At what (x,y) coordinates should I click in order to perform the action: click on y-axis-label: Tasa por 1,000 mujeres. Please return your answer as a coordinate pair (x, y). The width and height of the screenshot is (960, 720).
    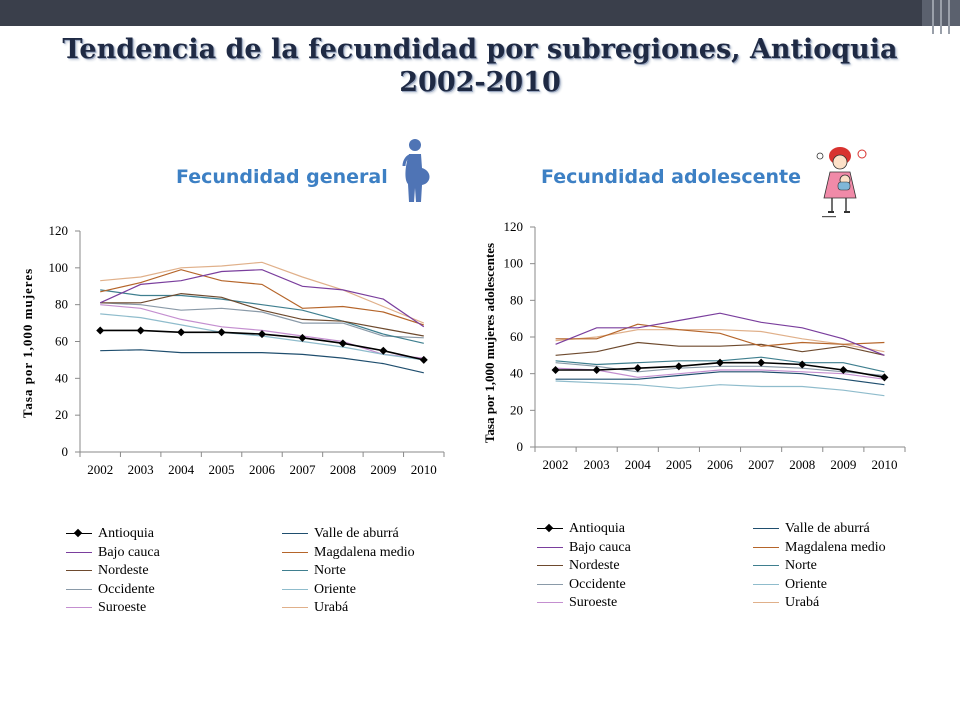
    Looking at the image, I should click on (27, 343).